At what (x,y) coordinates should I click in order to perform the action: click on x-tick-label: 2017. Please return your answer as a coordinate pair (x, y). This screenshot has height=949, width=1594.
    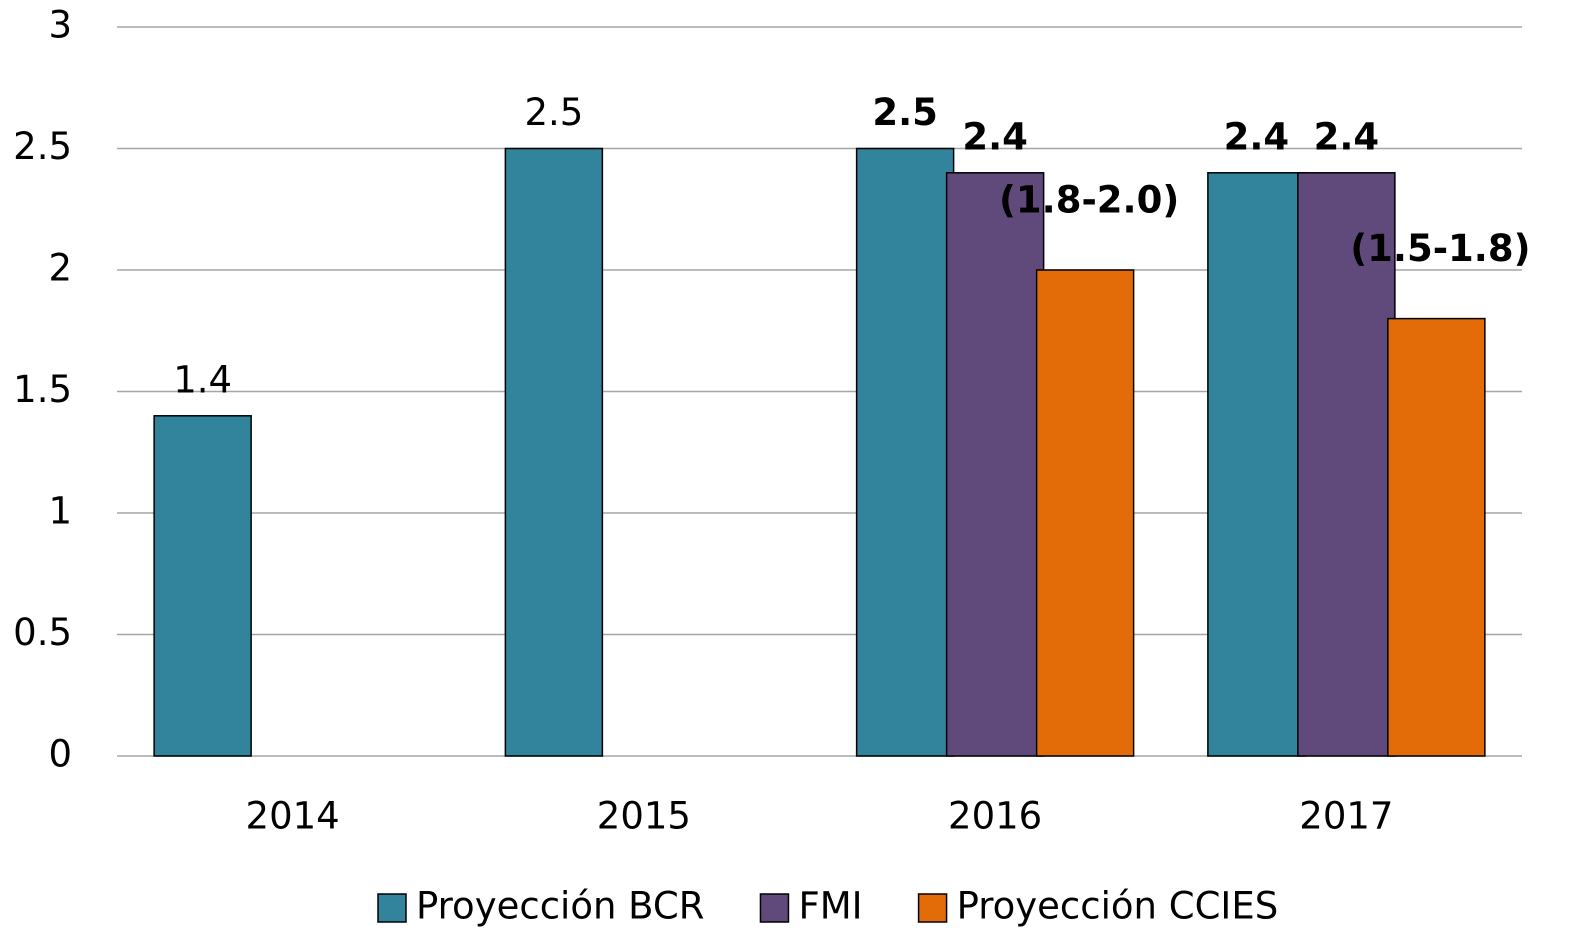
    Looking at the image, I should click on (1346, 816).